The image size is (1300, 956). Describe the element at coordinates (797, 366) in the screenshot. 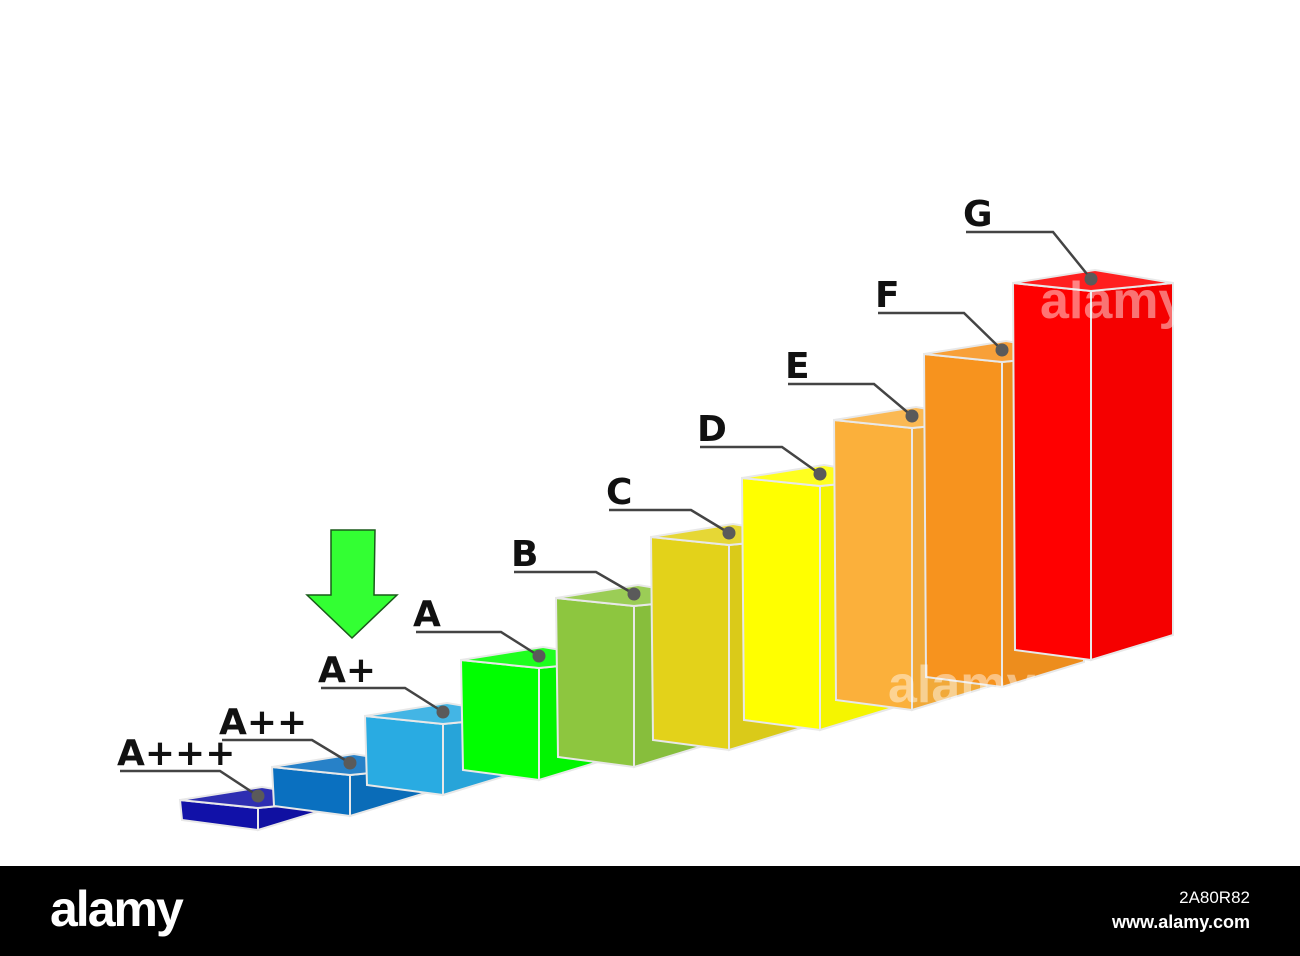

I see `rating-label: E` at that location.